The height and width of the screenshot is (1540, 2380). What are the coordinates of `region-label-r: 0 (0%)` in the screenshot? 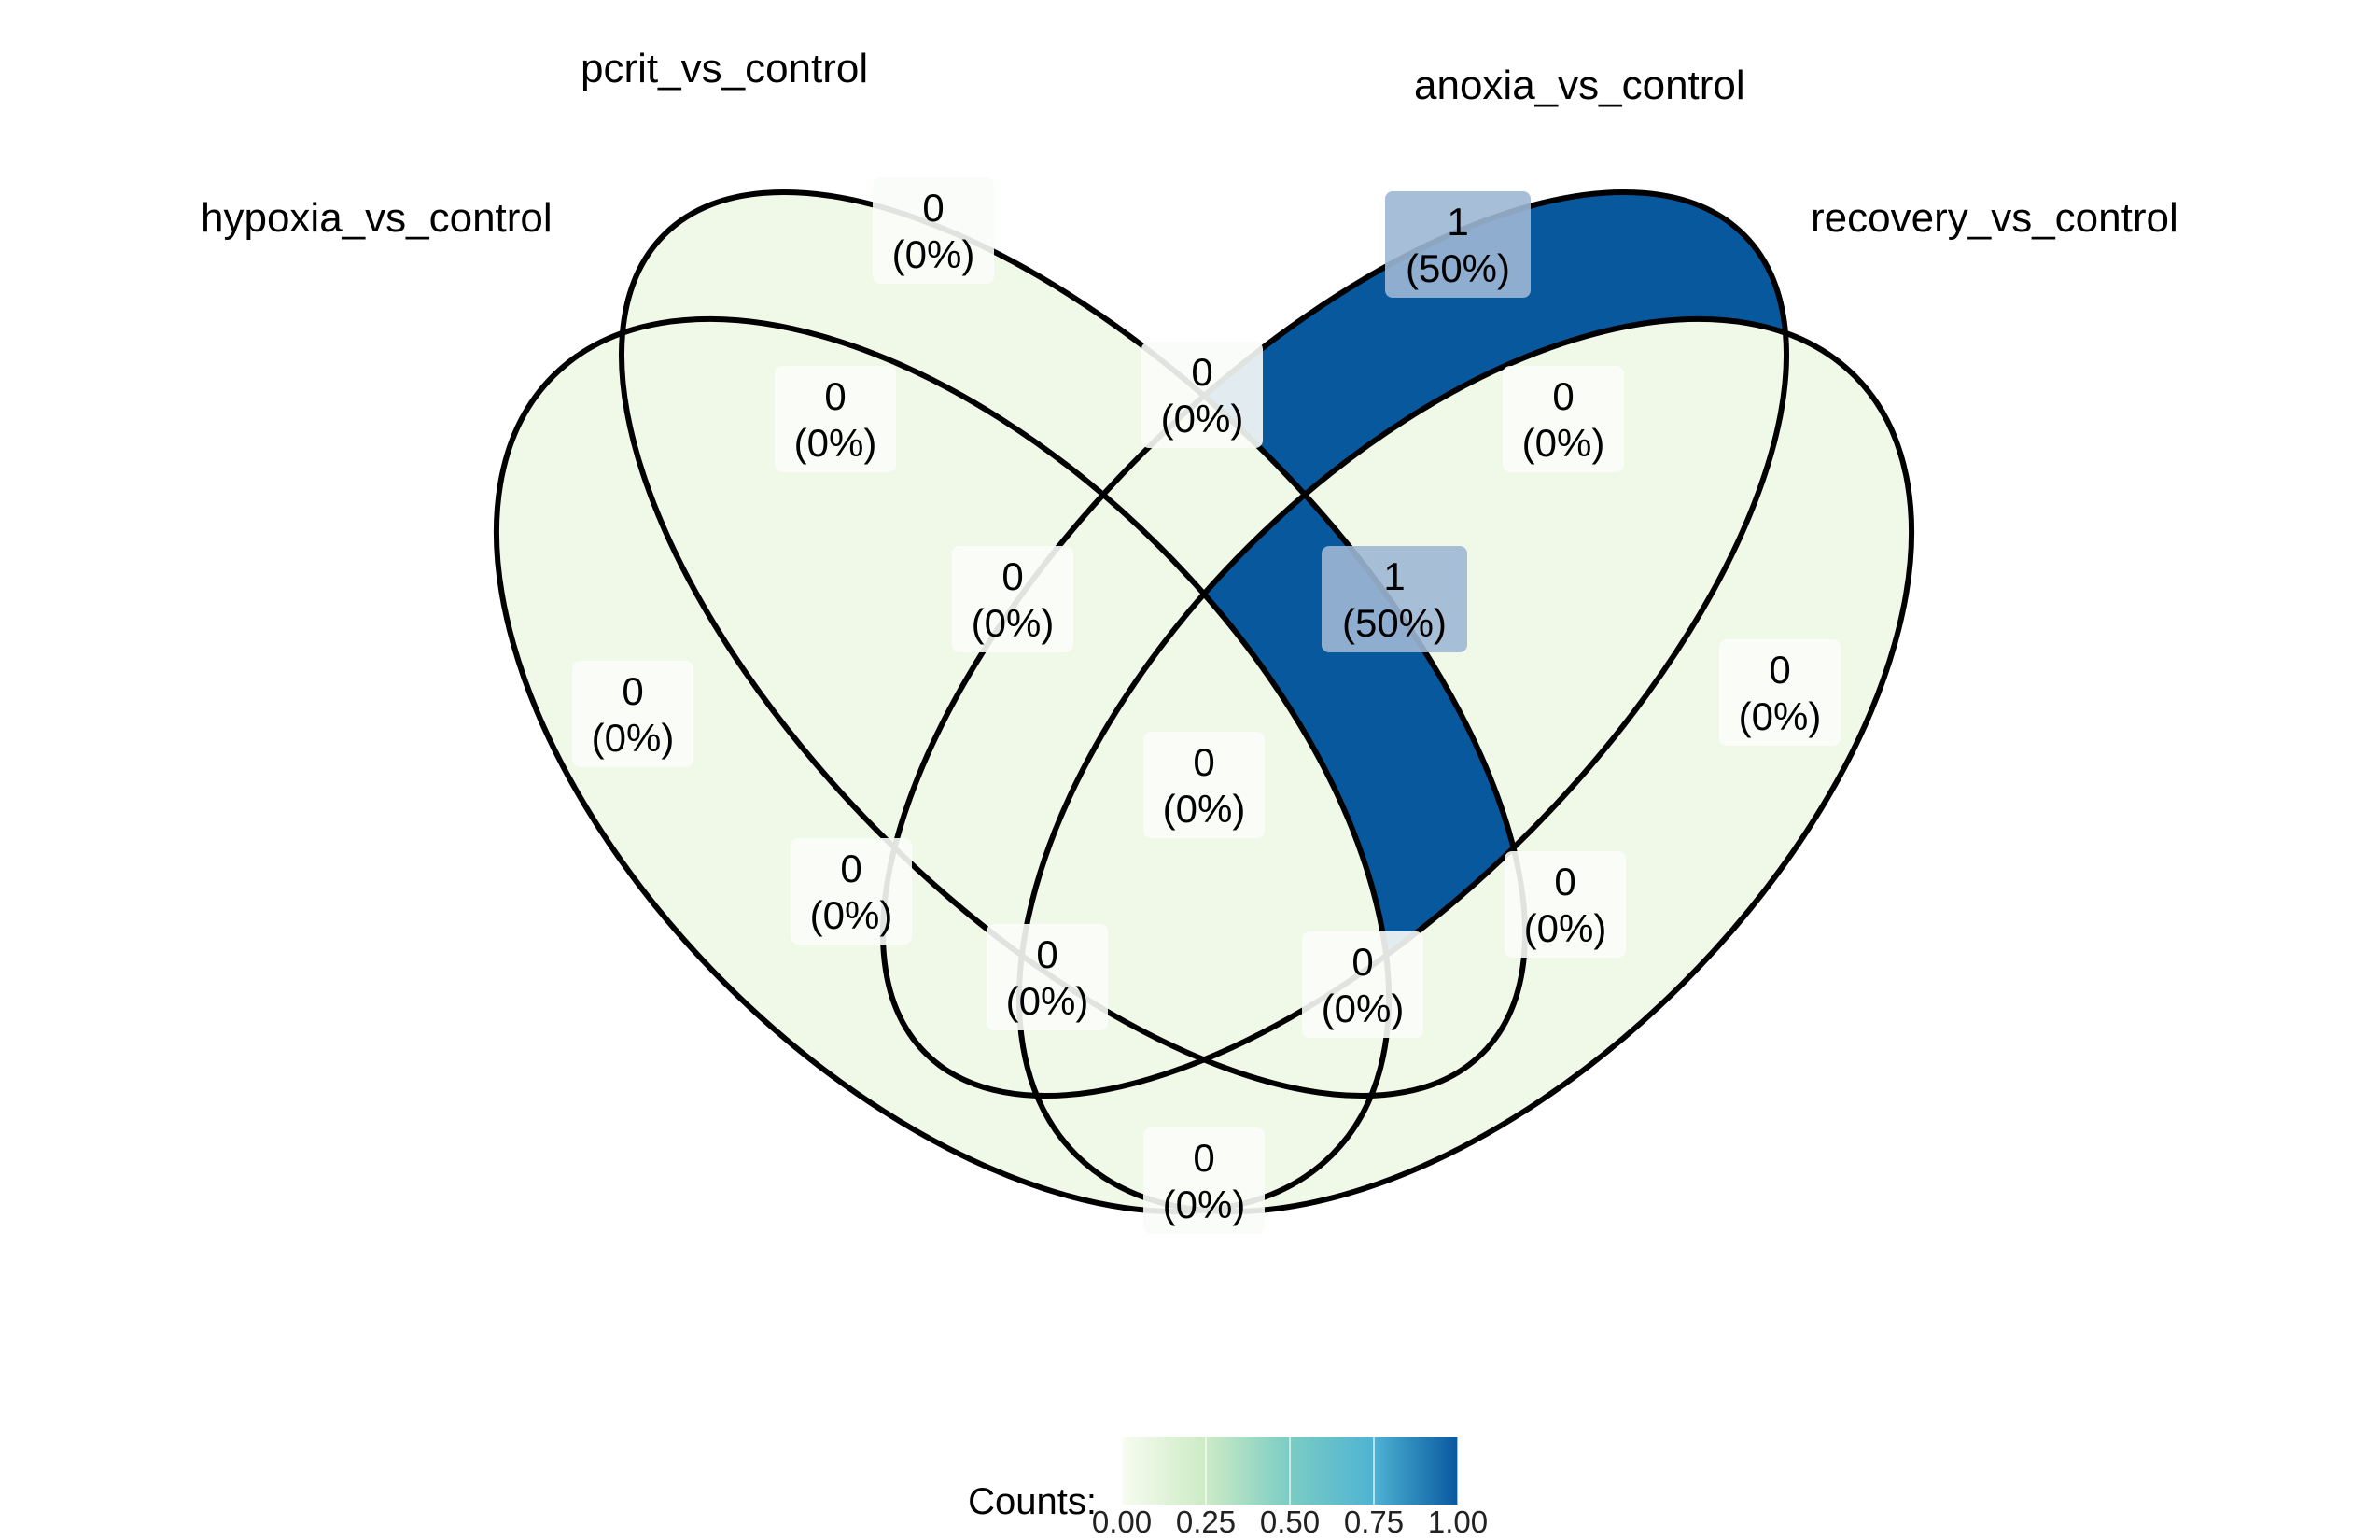 It's located at (1780, 692).